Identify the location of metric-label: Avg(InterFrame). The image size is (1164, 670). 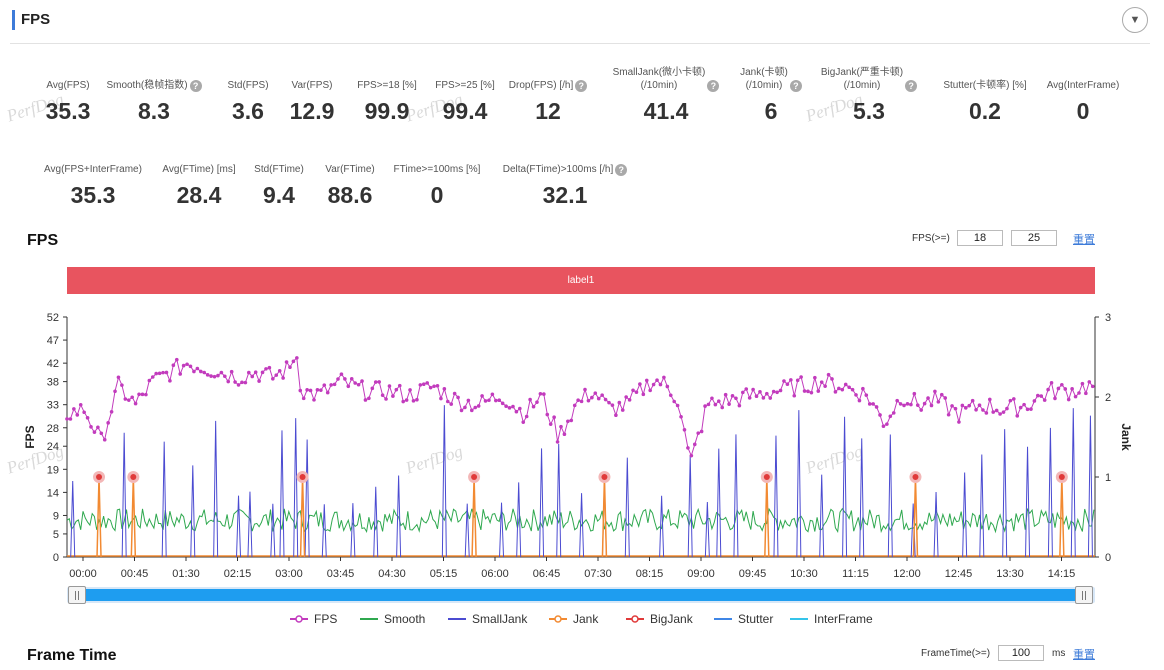
(1083, 79).